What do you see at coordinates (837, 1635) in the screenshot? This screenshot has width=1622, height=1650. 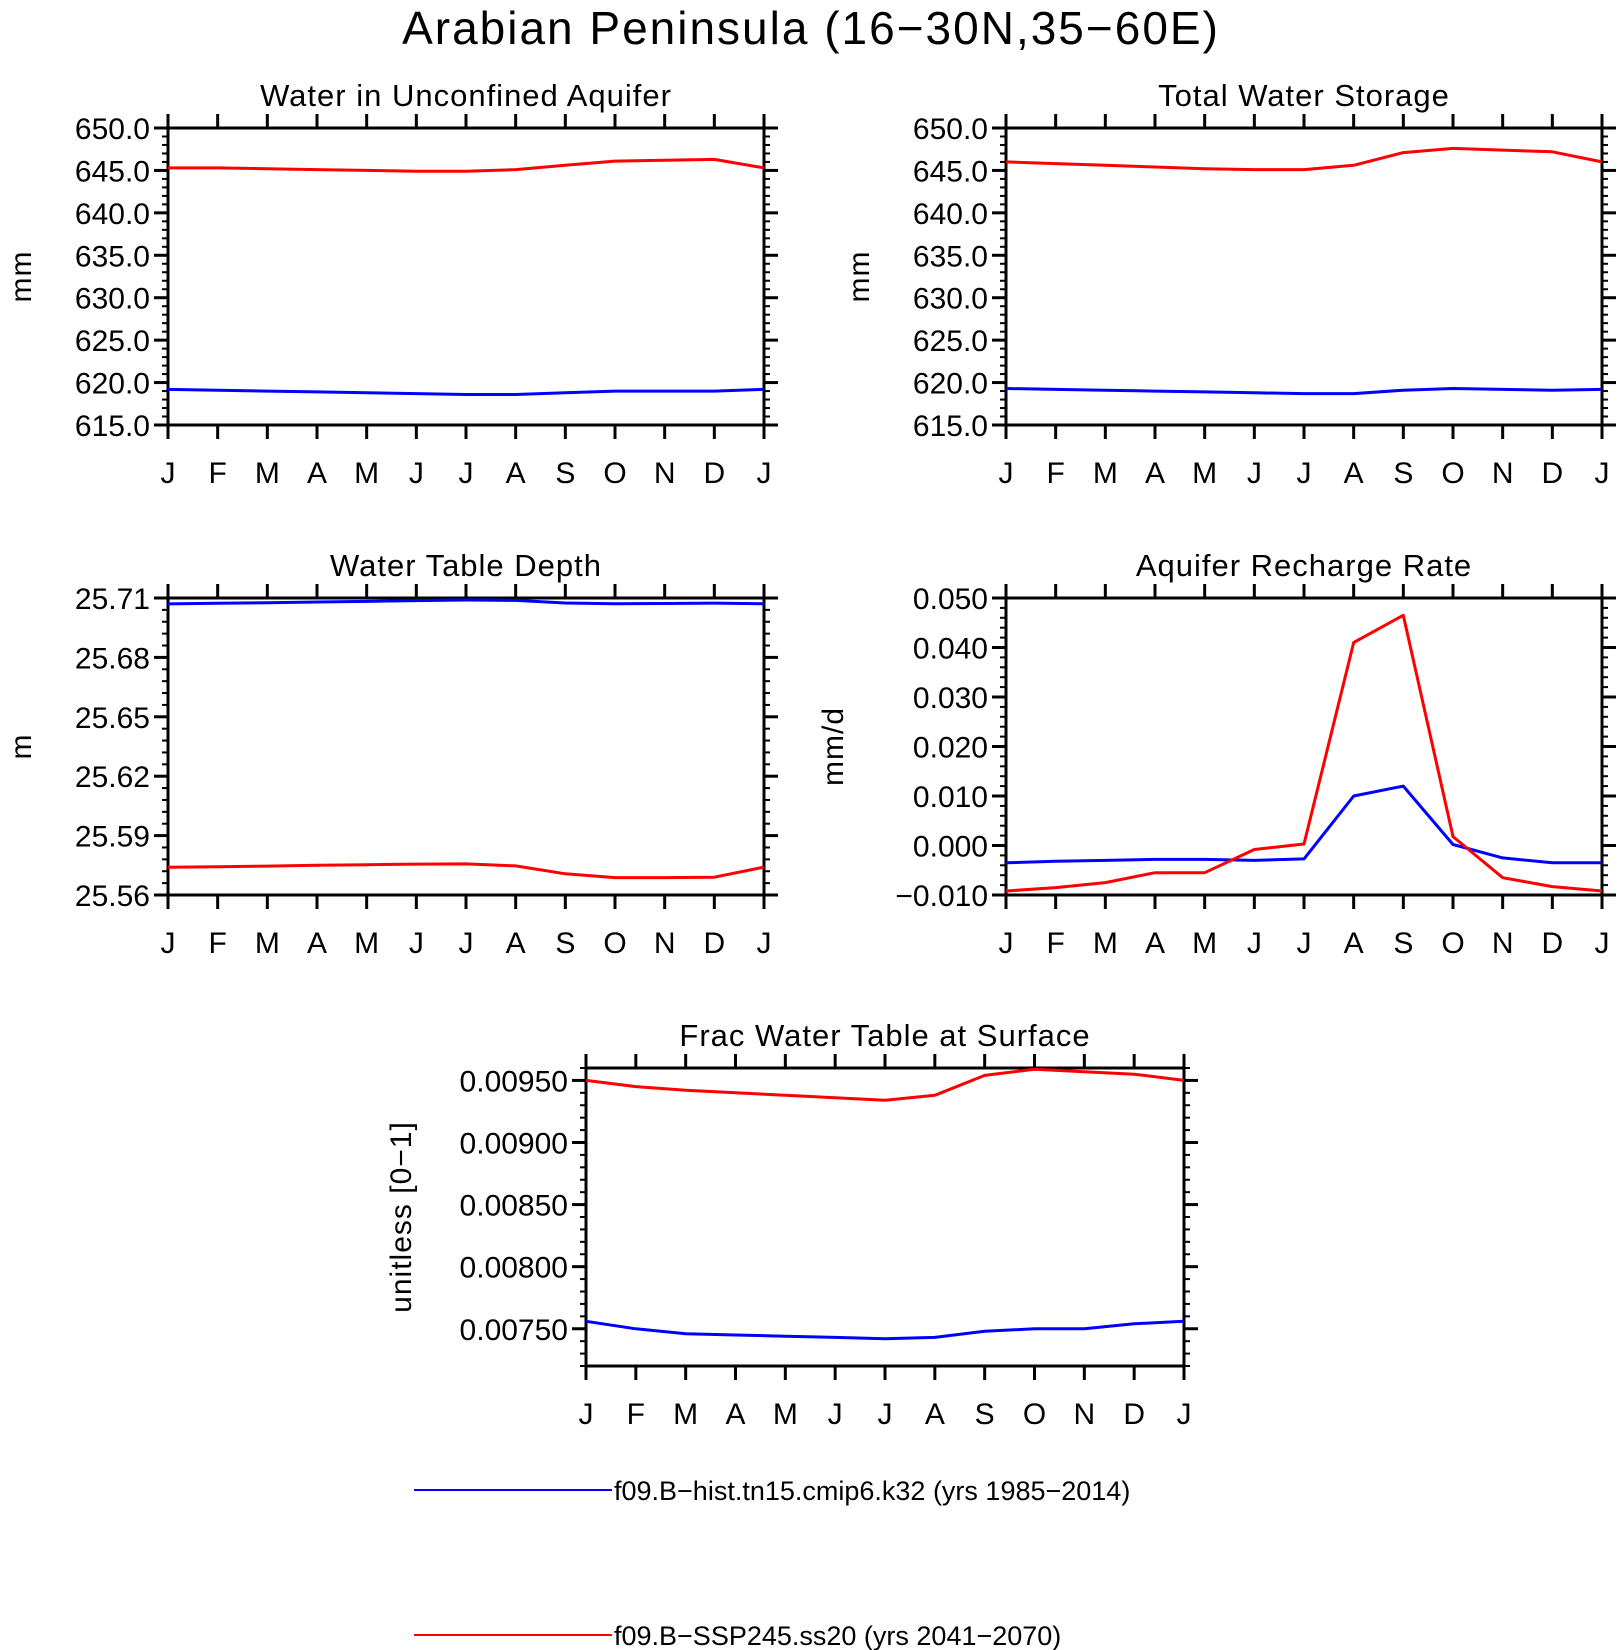 I see `legend-label: f09.B−SSP245.ss20 (yrs 2041−2070)` at bounding box center [837, 1635].